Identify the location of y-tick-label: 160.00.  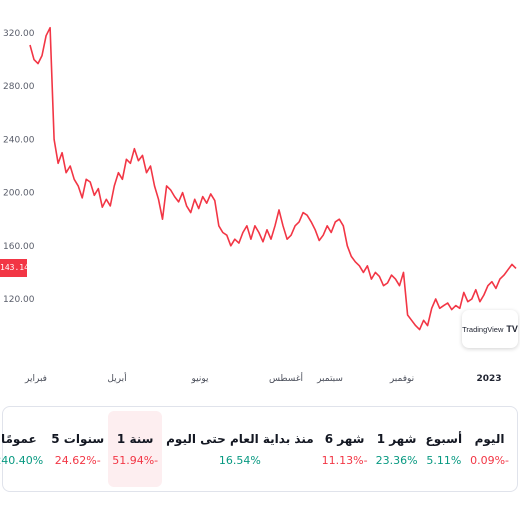
(19, 247).